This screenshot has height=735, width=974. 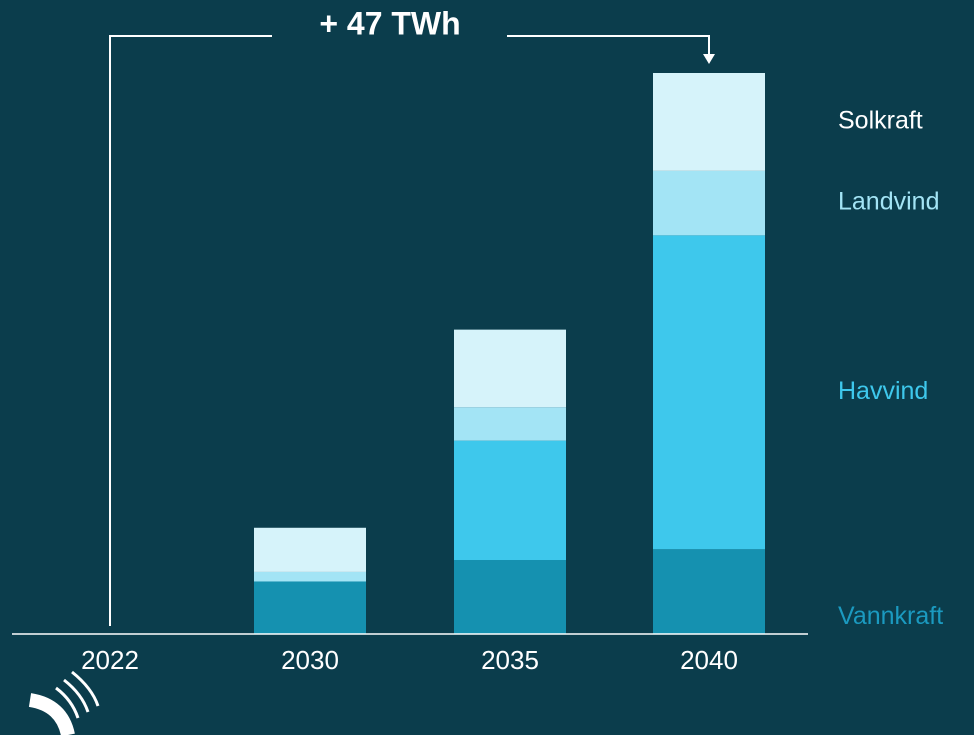 I want to click on bracket-left, so click(x=190, y=330).